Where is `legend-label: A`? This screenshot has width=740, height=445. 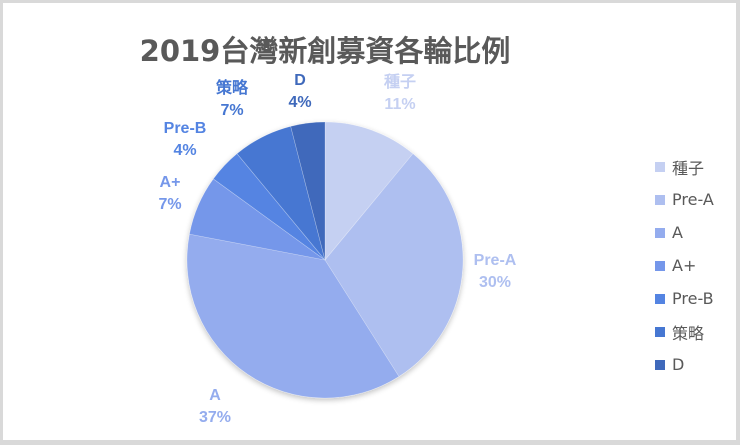 legend-label: A is located at coordinates (677, 232).